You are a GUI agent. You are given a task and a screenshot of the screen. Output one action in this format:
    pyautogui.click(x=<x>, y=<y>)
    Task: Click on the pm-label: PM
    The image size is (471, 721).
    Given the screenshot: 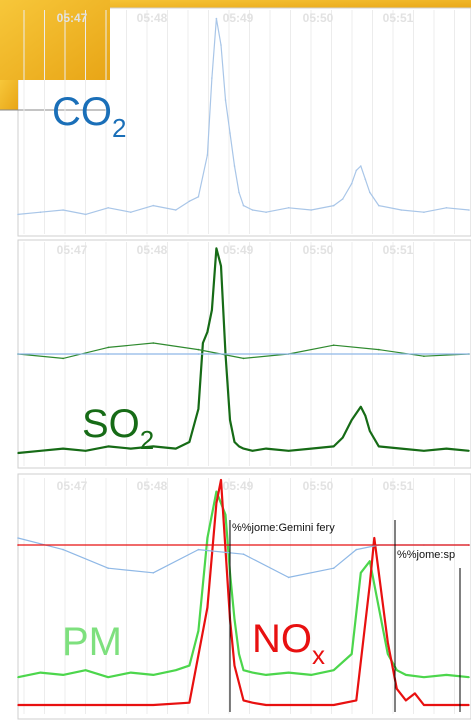 What is the action you would take?
    pyautogui.click(x=92, y=642)
    